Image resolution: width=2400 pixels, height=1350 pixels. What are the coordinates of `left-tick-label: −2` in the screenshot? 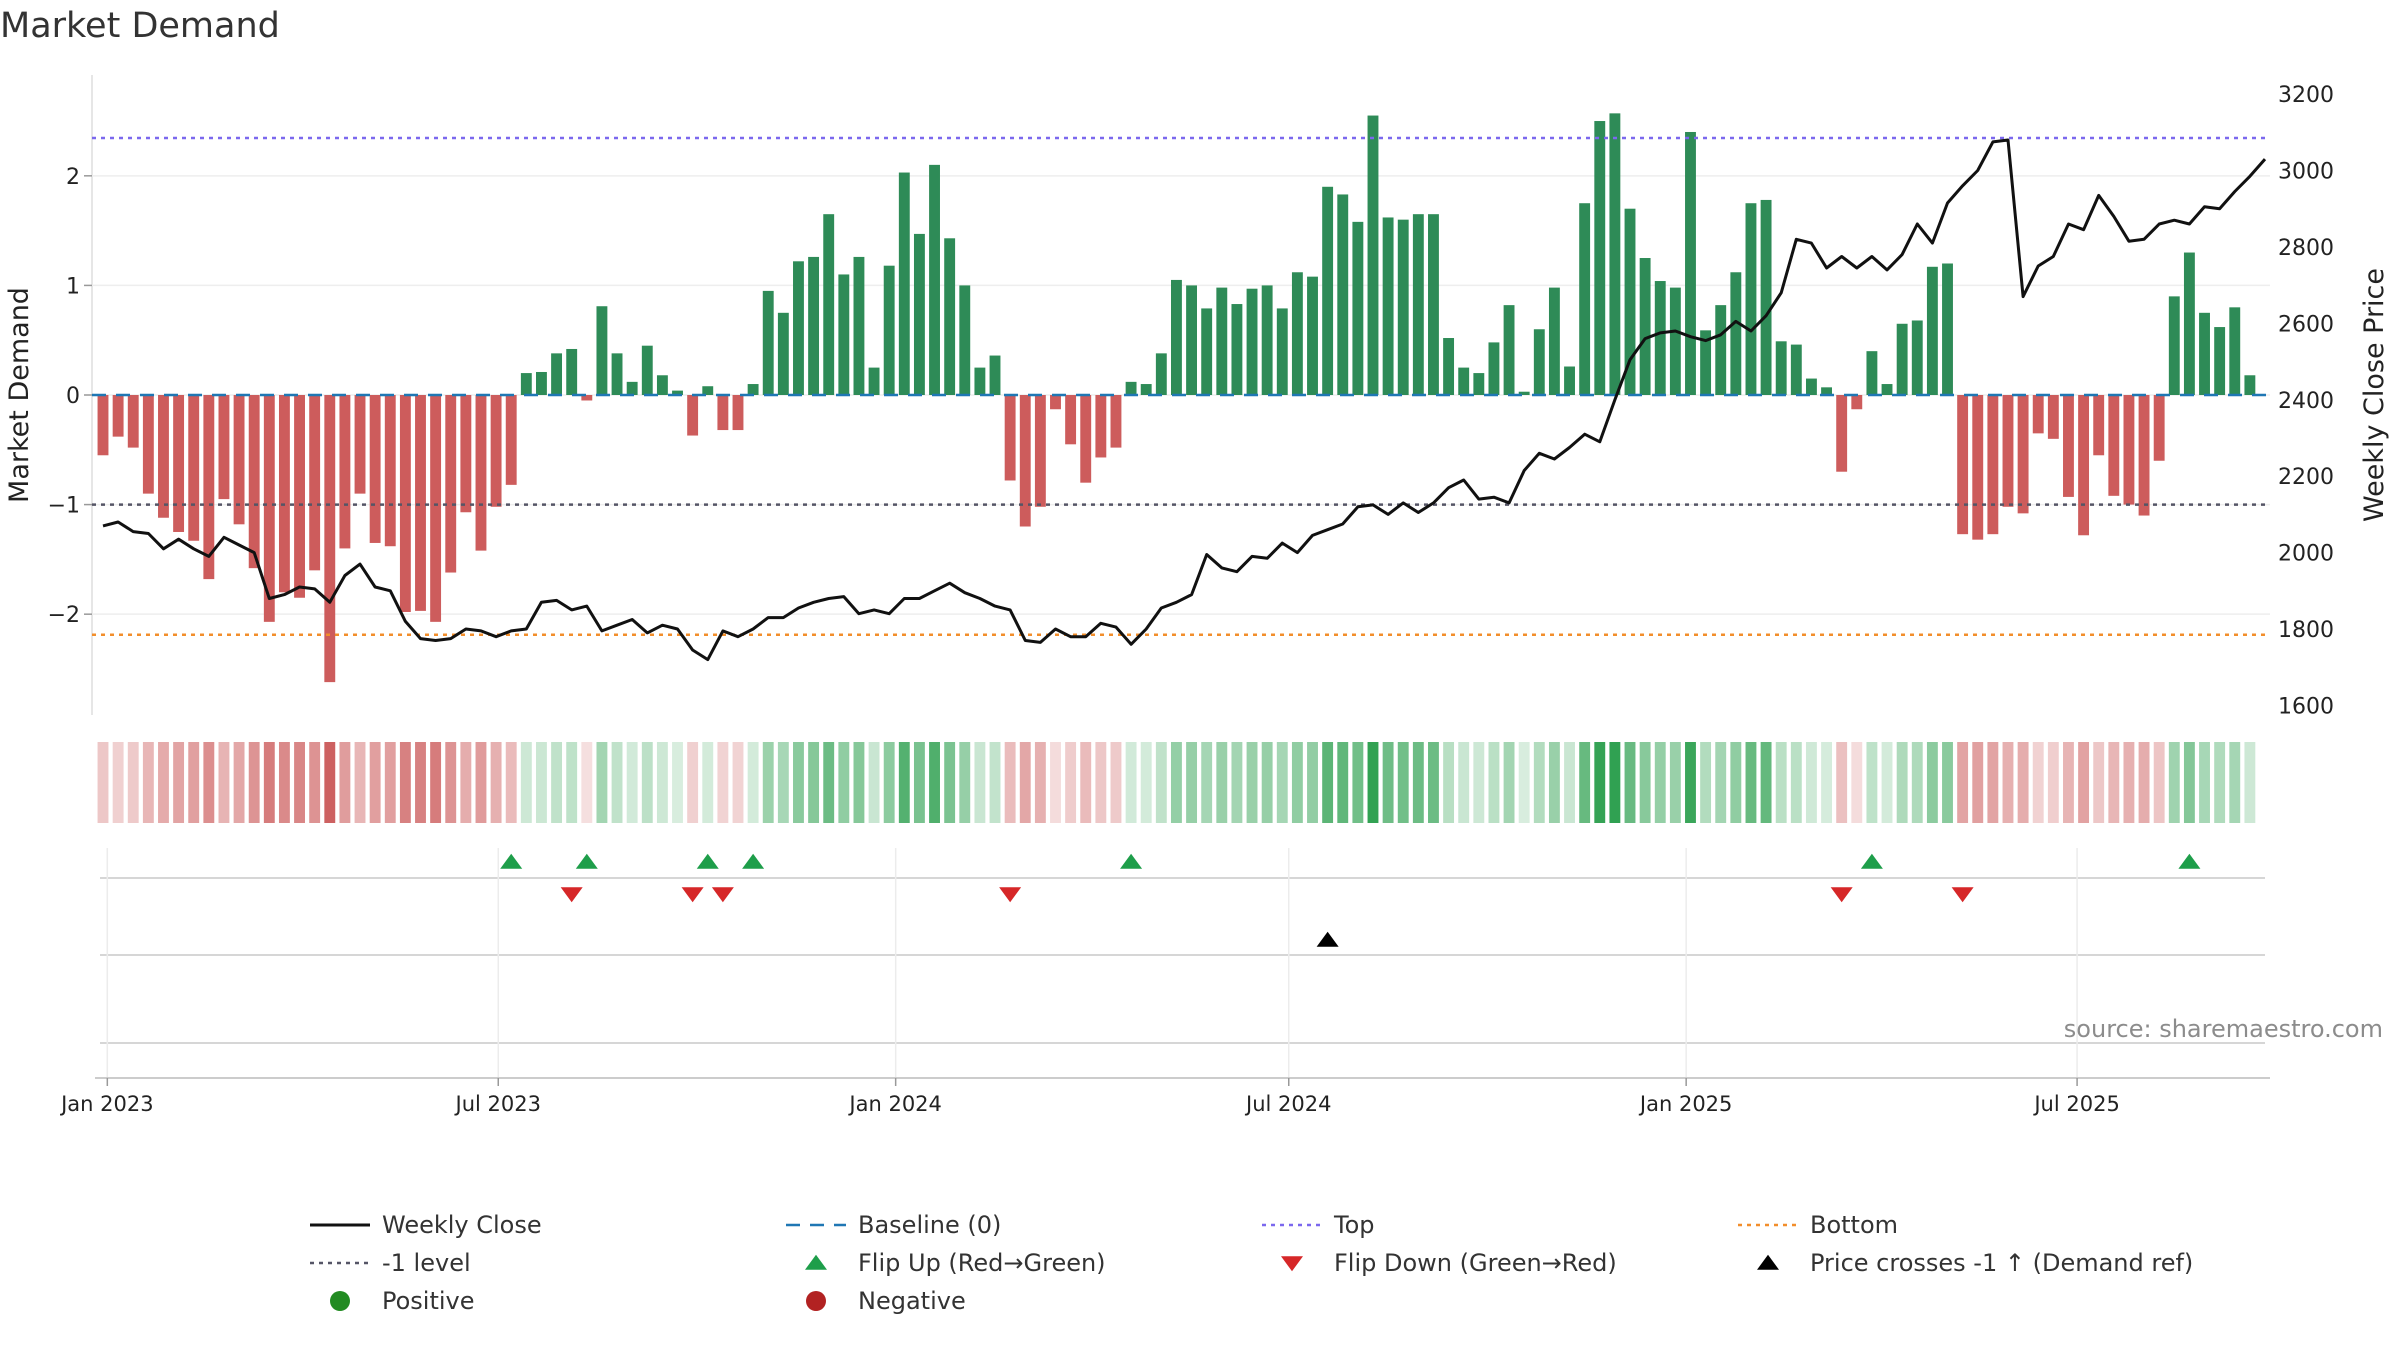 It's located at (64, 615).